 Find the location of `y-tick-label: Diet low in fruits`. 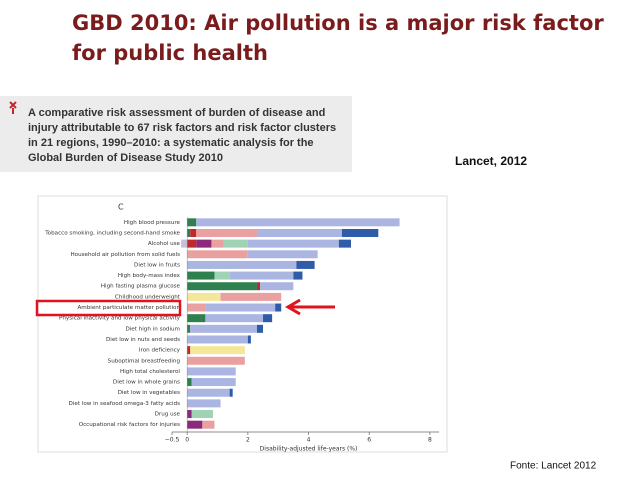

y-tick-label: Diet low in fruits is located at coordinates (157, 265).